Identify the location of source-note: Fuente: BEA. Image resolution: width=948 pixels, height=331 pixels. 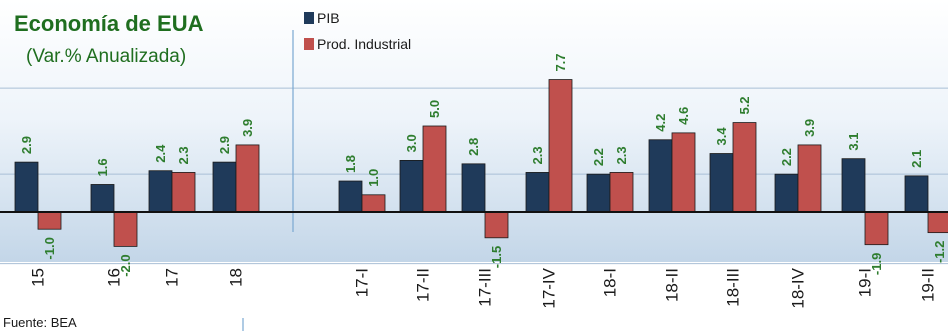
(40, 322).